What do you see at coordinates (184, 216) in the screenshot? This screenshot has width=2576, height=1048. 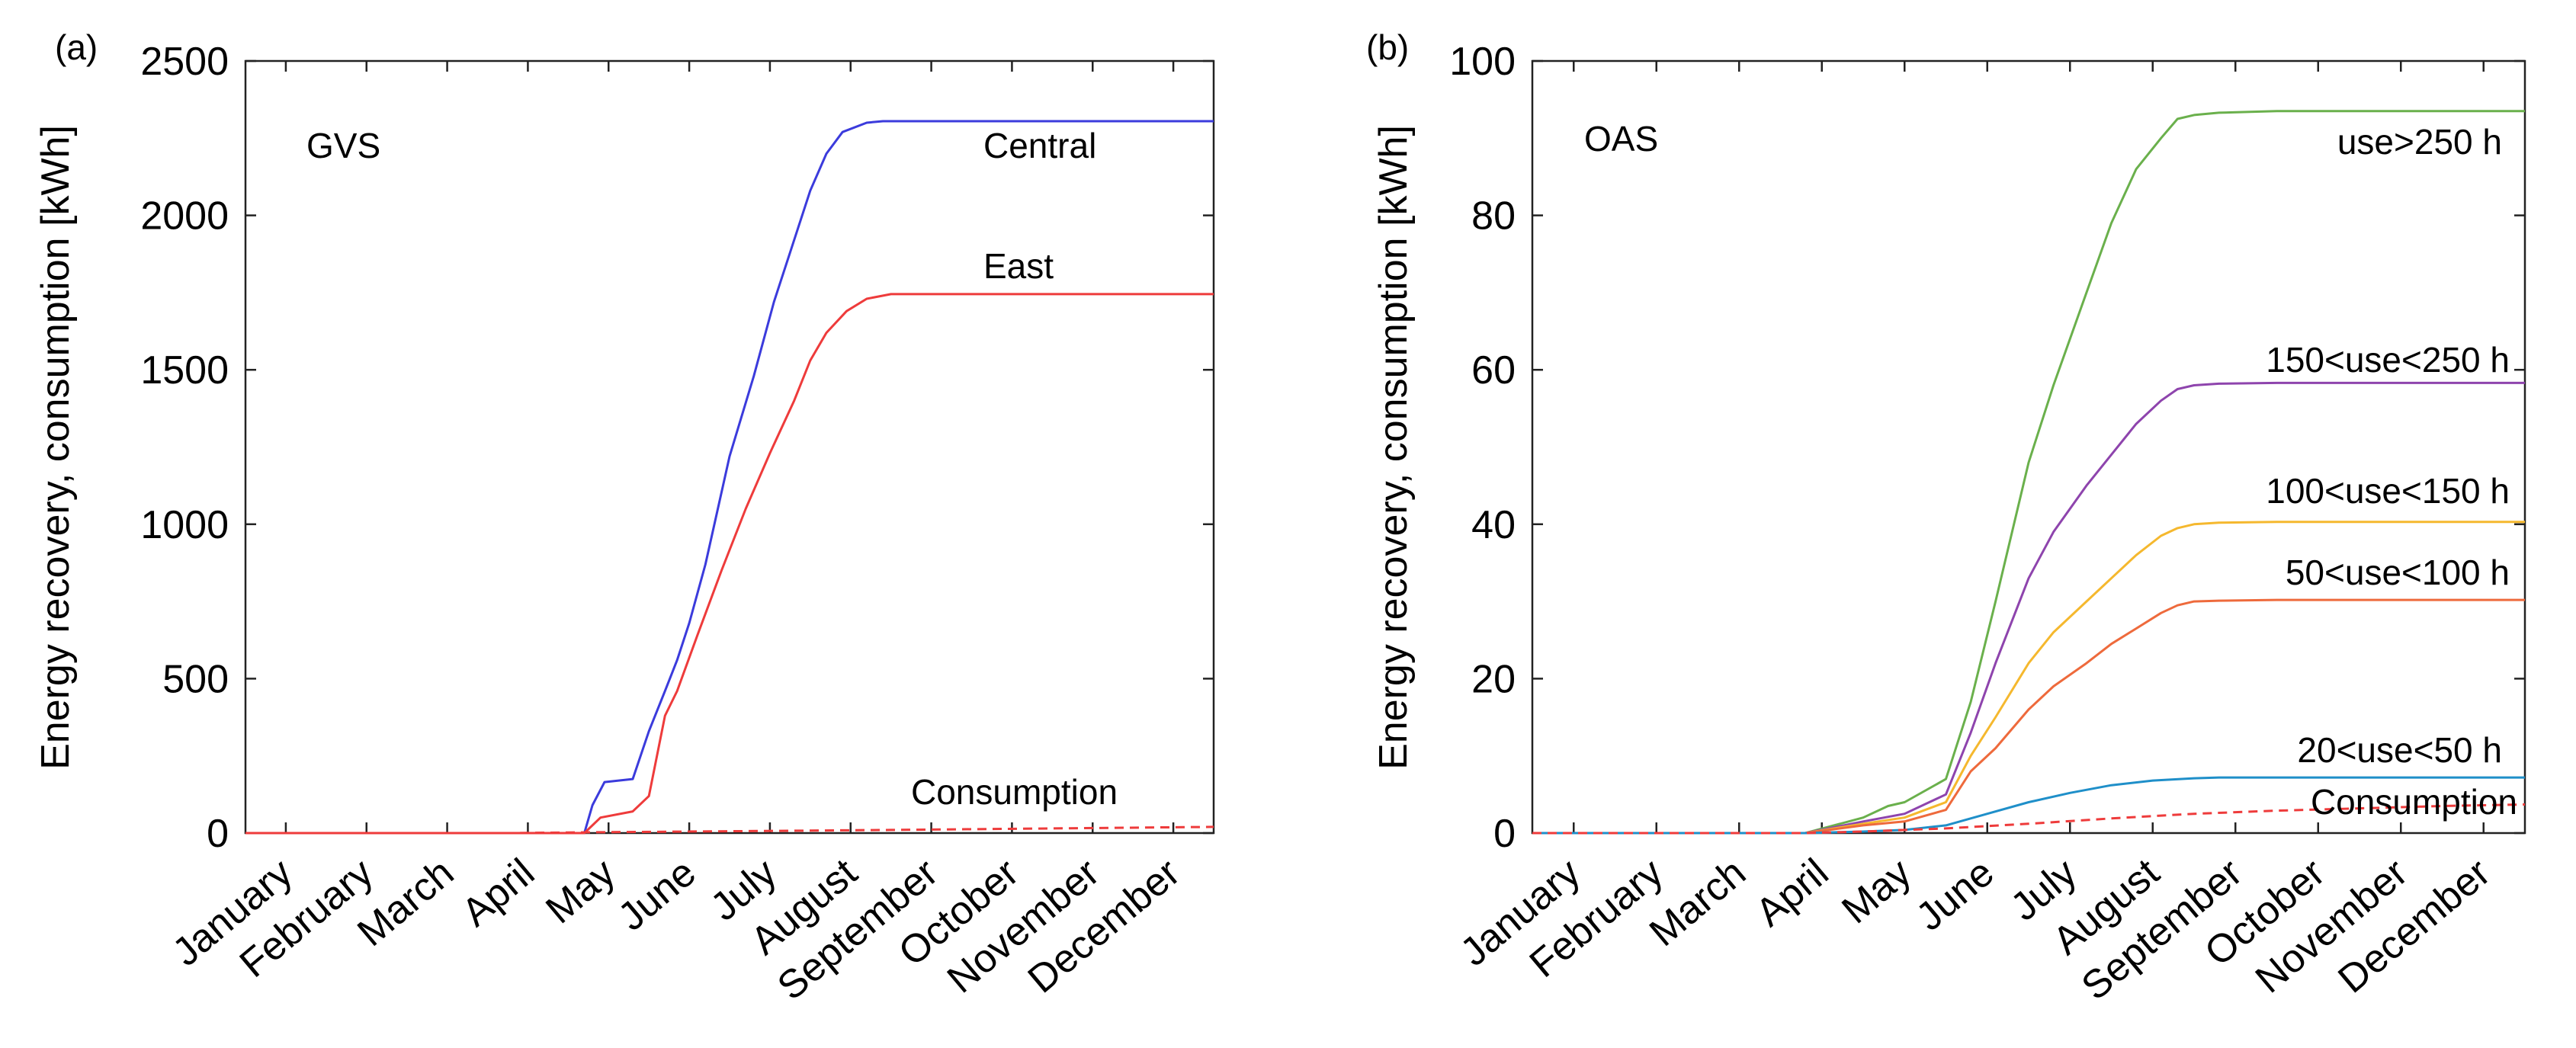 I see `y-tick-label: 2000` at bounding box center [184, 216].